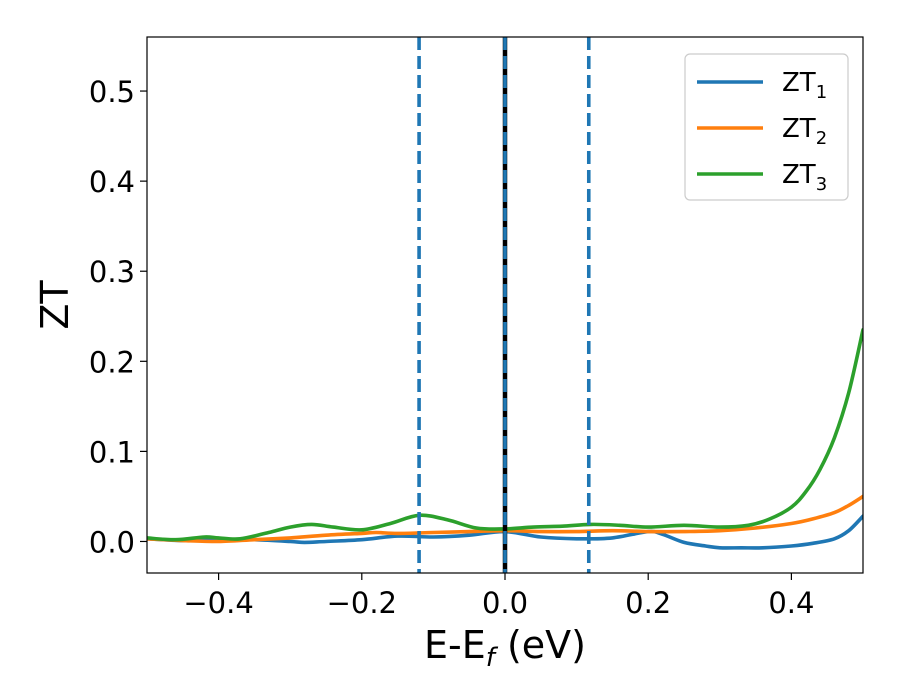  I want to click on x-tick-label: −0.2, so click(362, 603).